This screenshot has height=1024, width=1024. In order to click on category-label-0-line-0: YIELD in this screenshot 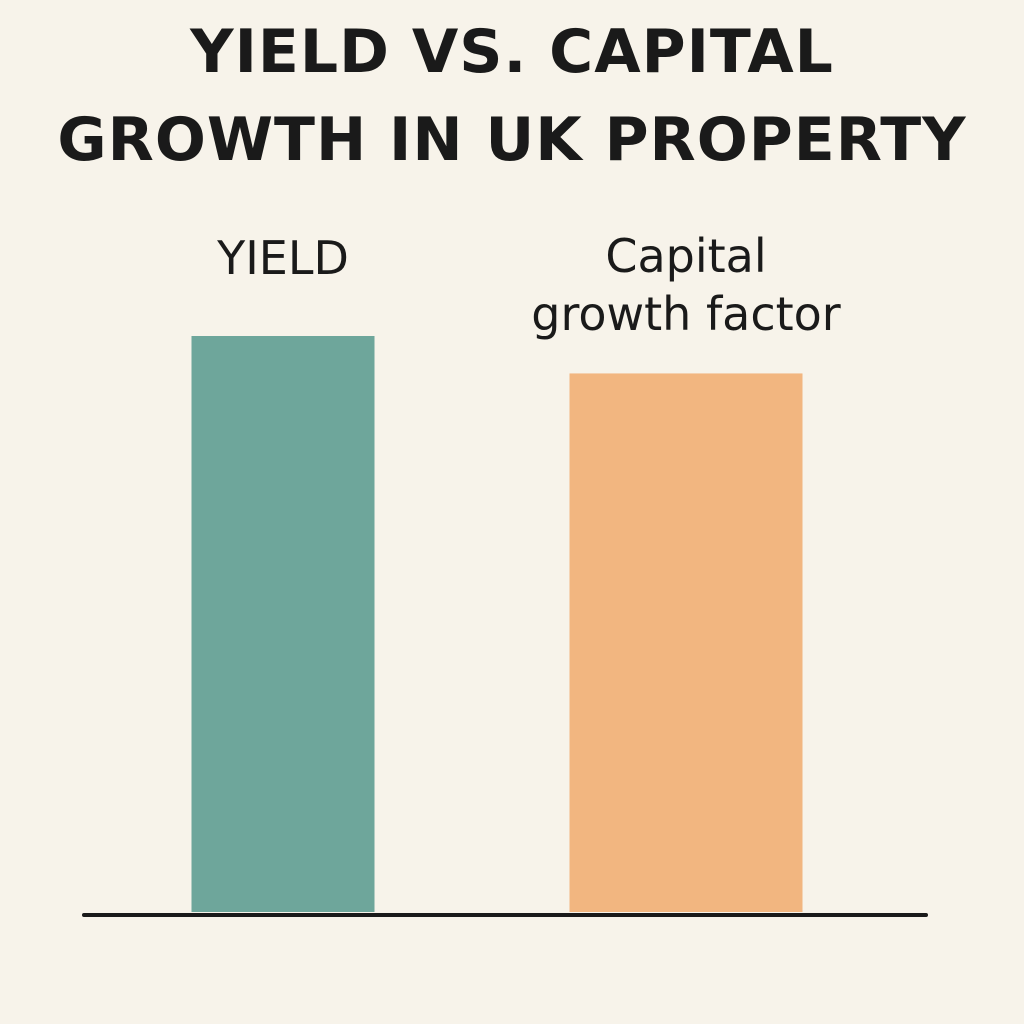, I will do `click(282, 258)`.